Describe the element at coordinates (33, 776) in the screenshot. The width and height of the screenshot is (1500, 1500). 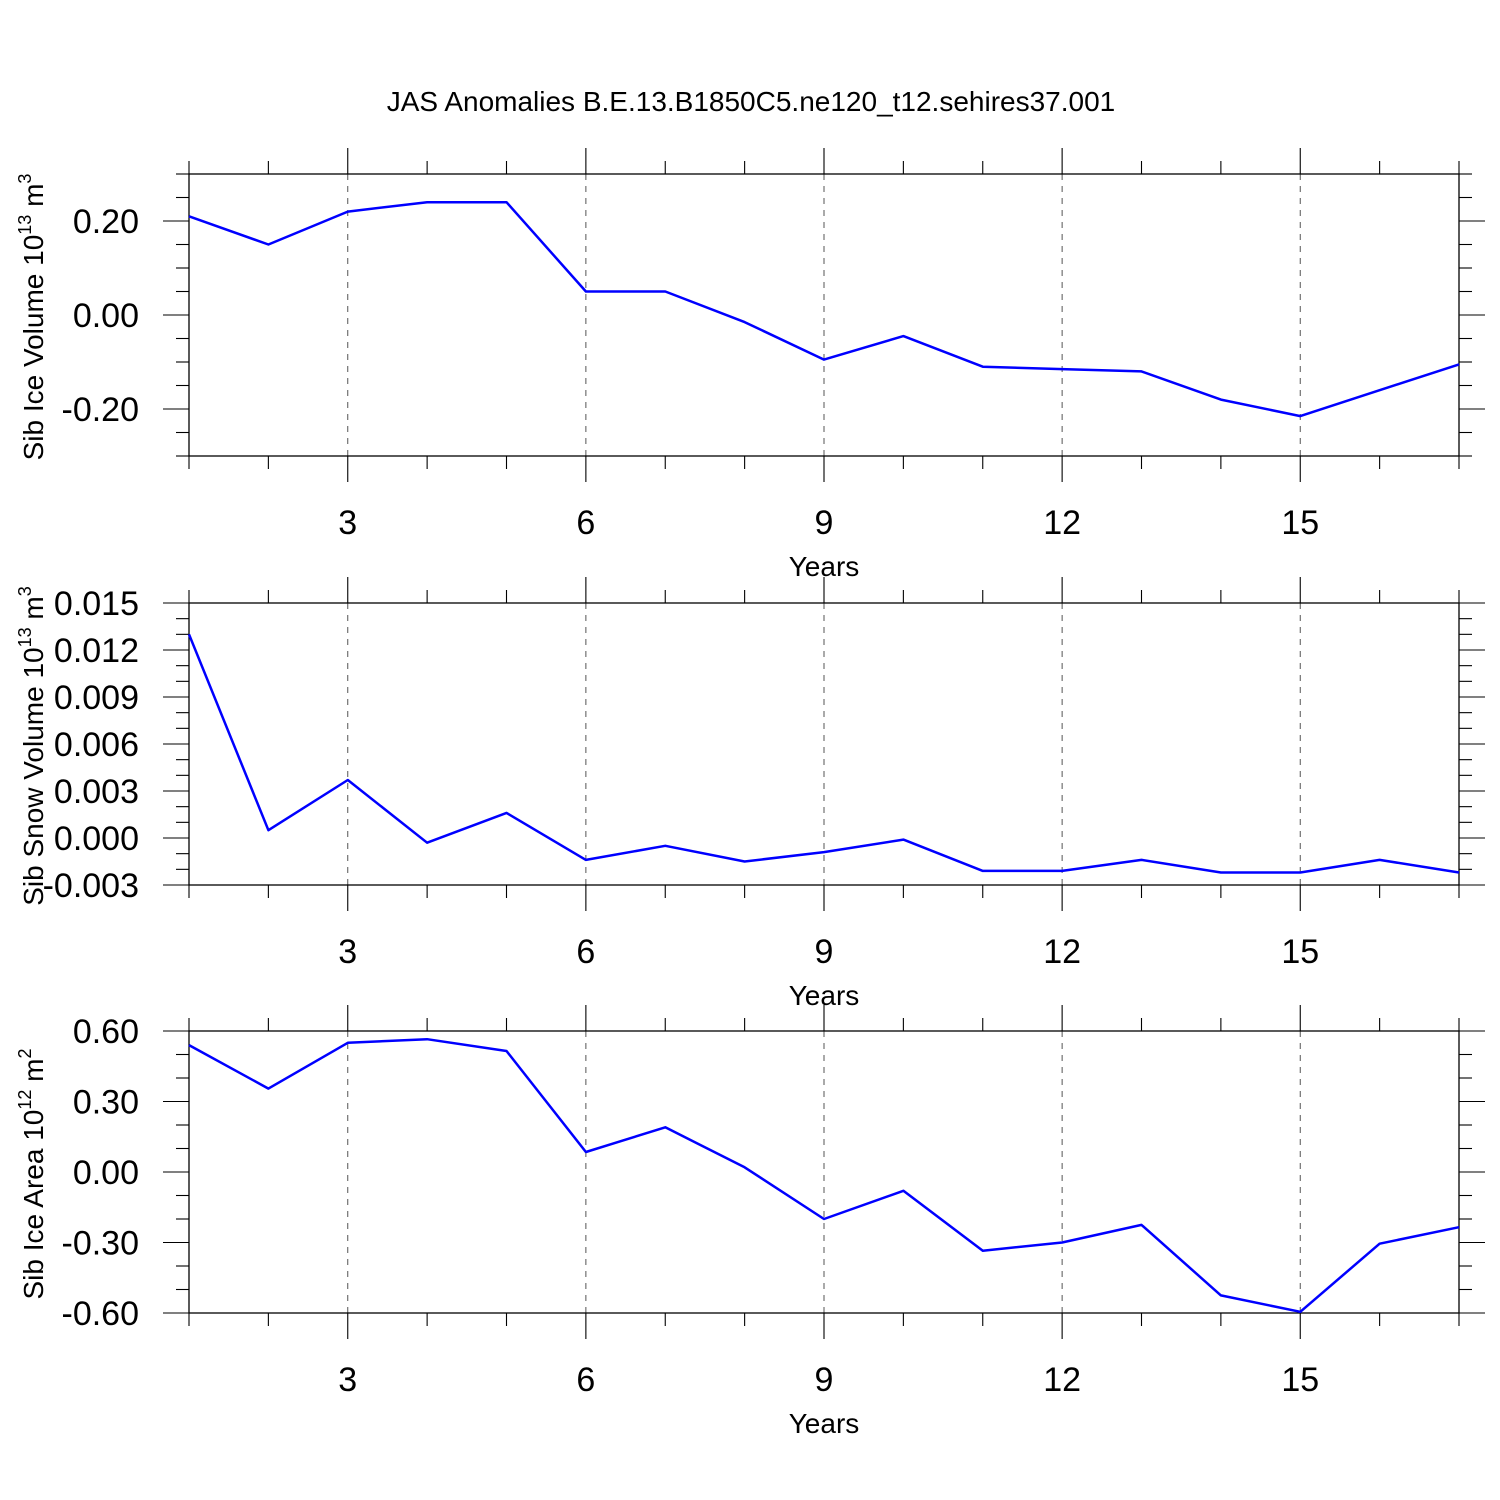
I see `y-axis-title-text: Sib Snow Volume 10` at that location.